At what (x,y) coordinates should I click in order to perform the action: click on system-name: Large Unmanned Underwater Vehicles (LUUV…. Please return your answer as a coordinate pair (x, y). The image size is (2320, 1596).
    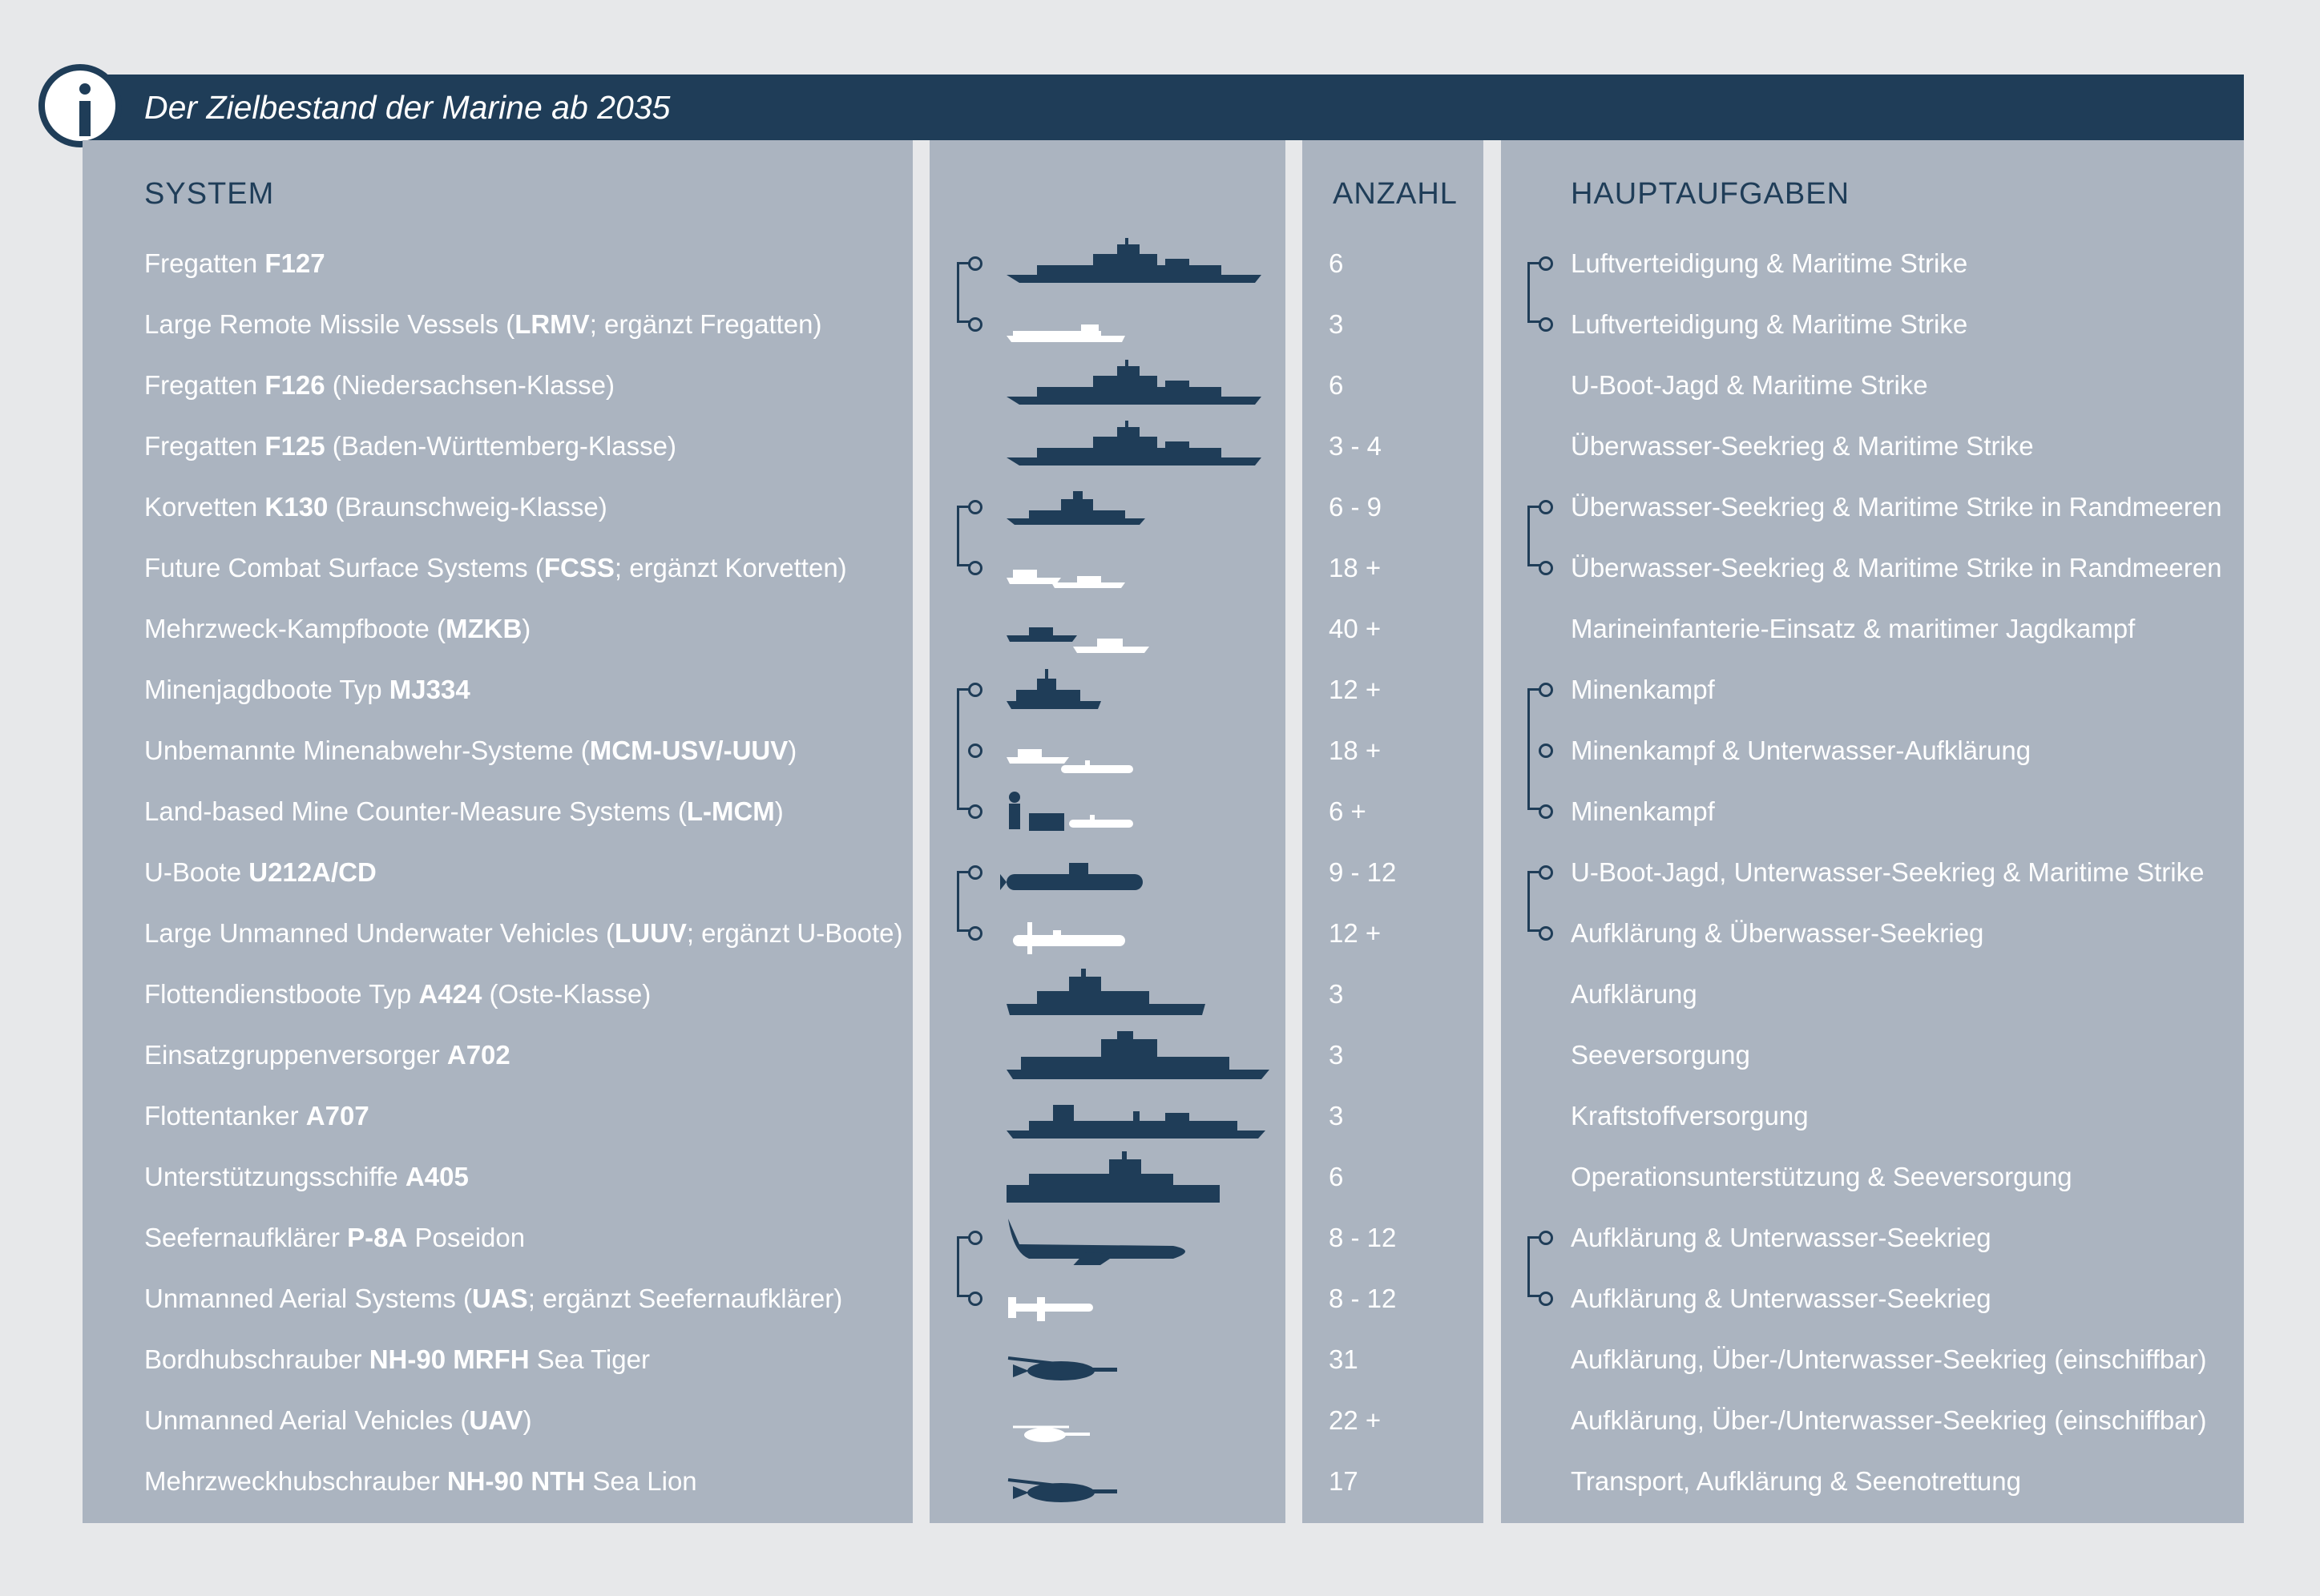
    Looking at the image, I should click on (523, 933).